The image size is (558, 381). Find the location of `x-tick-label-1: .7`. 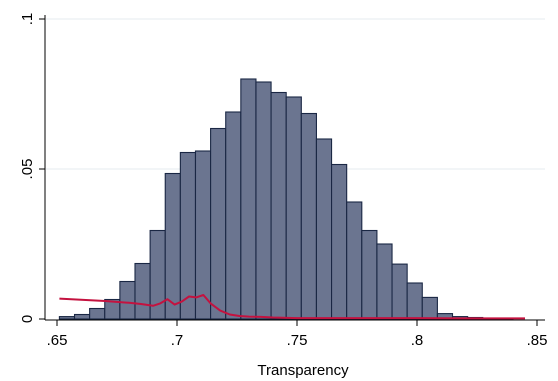

x-tick-label-1: .7 is located at coordinates (177, 340).